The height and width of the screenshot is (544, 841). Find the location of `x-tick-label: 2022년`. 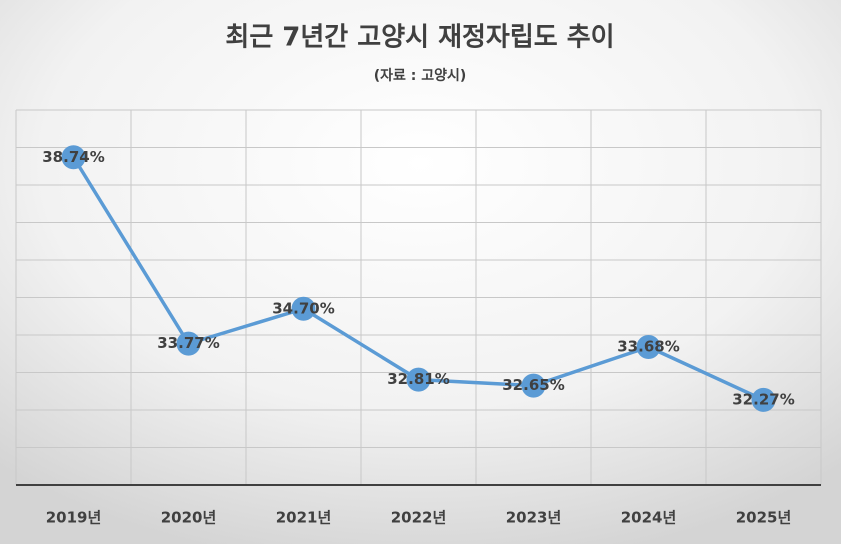

x-tick-label: 2022년 is located at coordinates (419, 518).